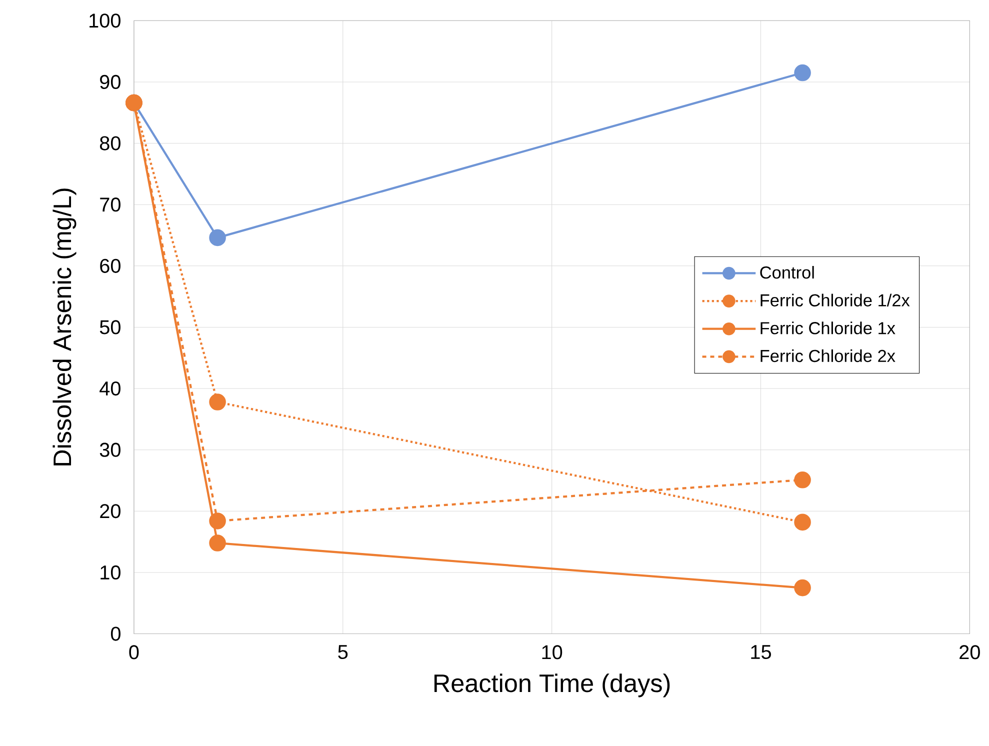  I want to click on y-tick-label: 0, so click(115, 633).